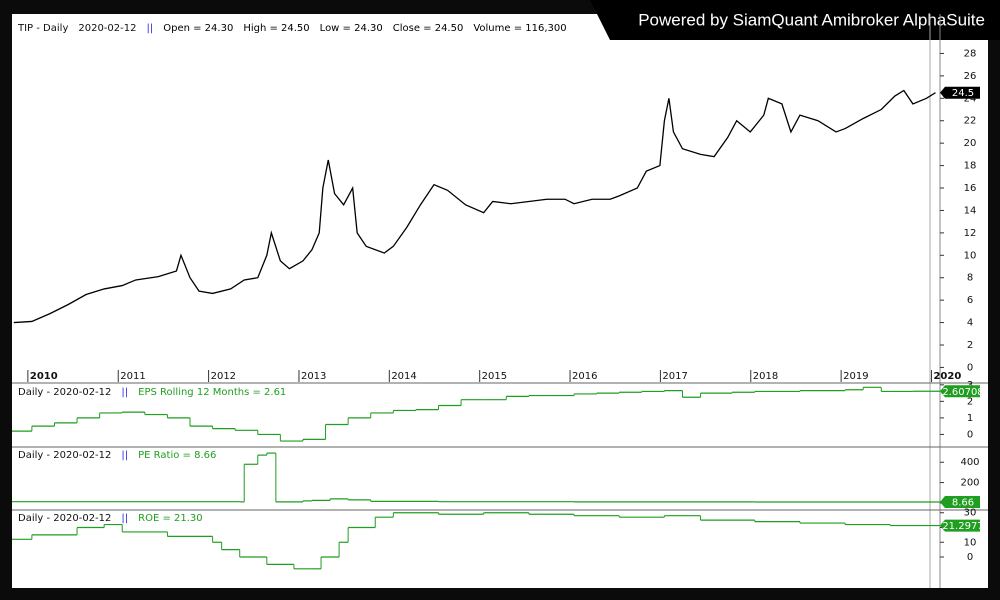  I want to click on header-item: EPS Rolling 12 Months = 2.61, so click(212, 392).